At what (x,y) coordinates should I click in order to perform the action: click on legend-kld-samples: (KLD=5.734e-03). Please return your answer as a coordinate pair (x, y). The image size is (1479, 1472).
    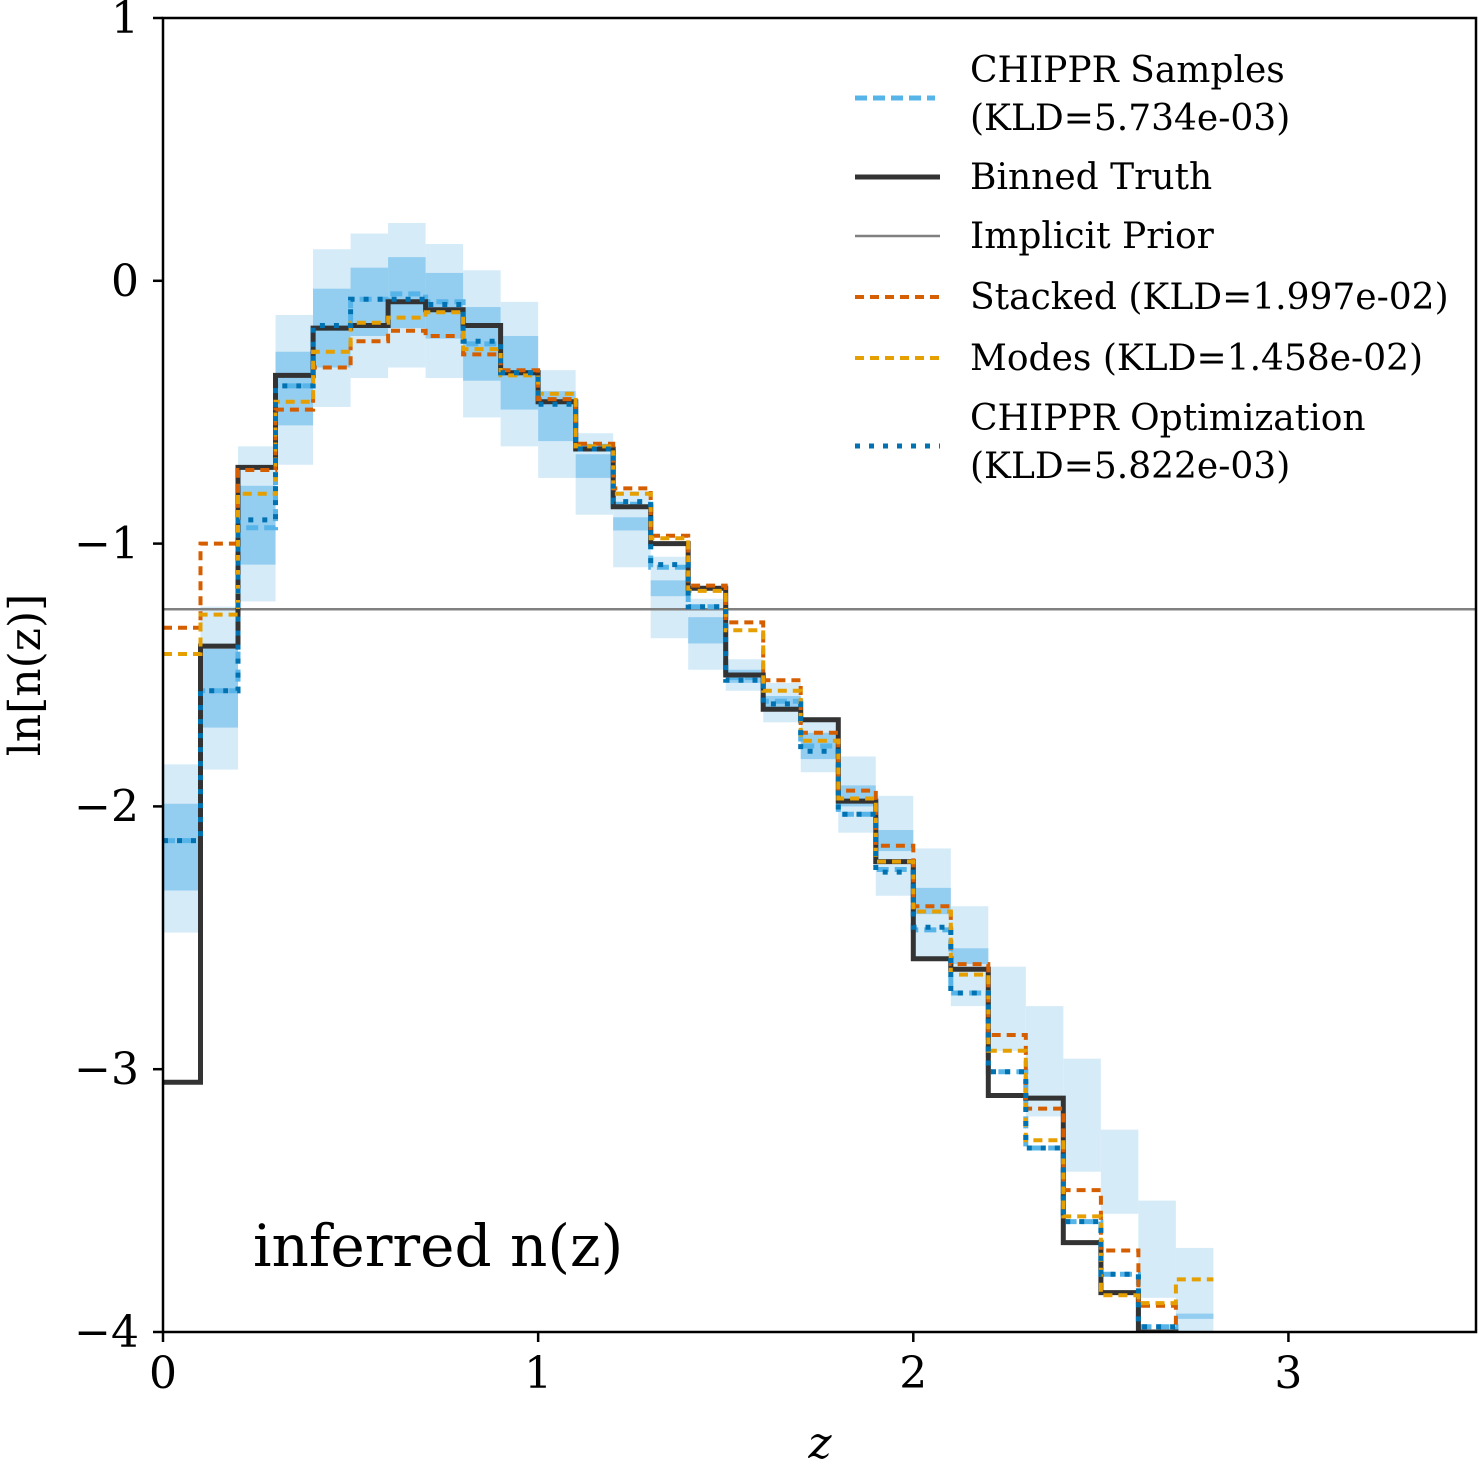
    Looking at the image, I should click on (1130, 118).